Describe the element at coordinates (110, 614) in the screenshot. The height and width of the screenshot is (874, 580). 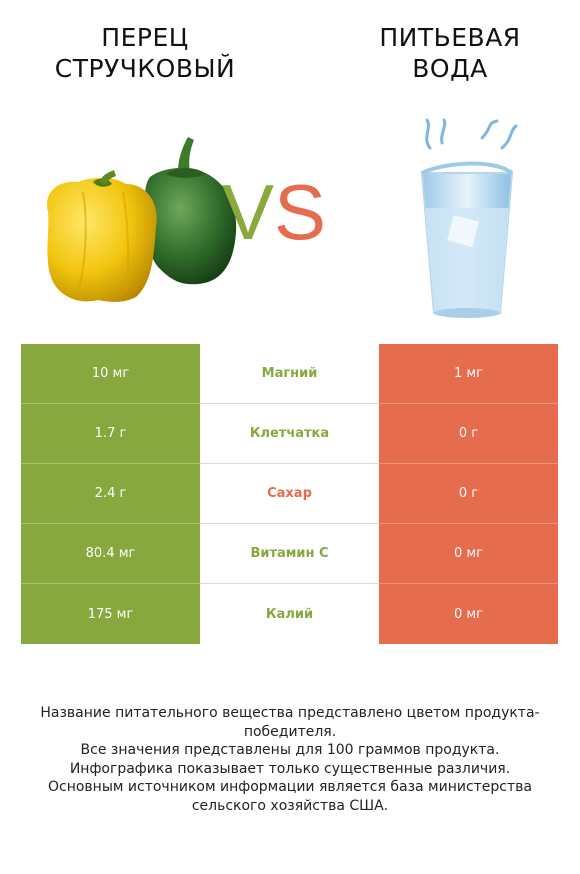
I see `left-value: 175 мг` at that location.